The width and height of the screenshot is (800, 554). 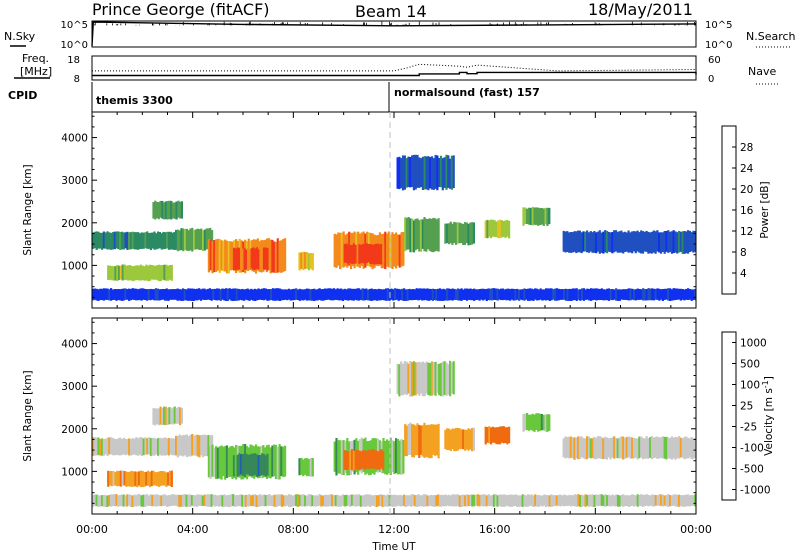 What do you see at coordinates (718, 25) in the screenshot?
I see `nsearch-tick-top: 10^5` at bounding box center [718, 25].